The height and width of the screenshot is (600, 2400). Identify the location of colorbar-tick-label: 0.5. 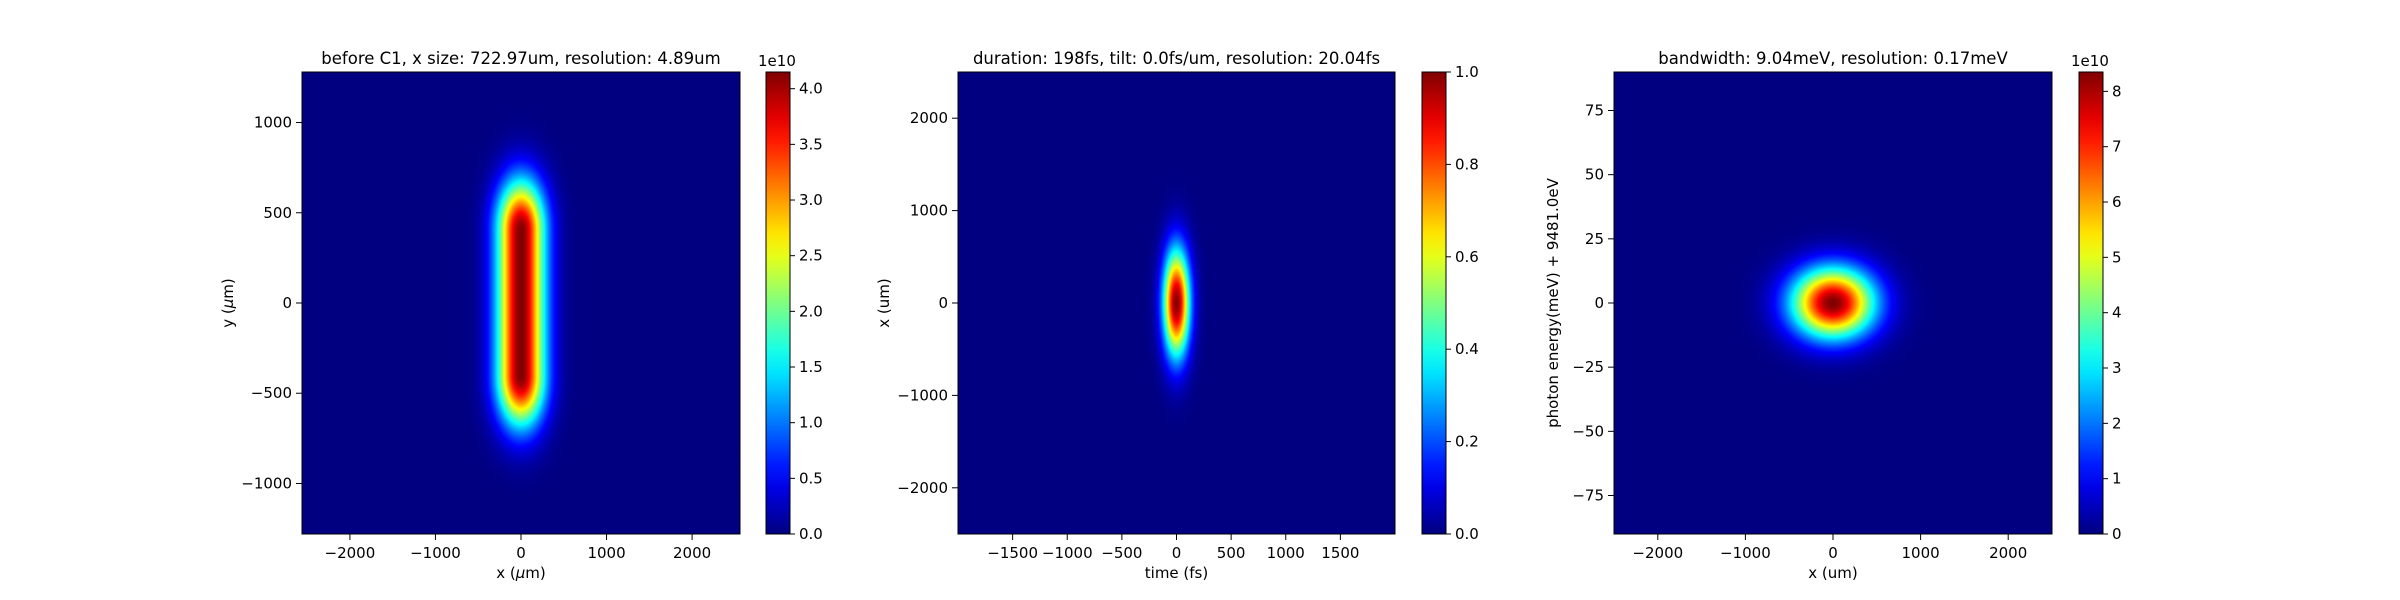
(811, 478).